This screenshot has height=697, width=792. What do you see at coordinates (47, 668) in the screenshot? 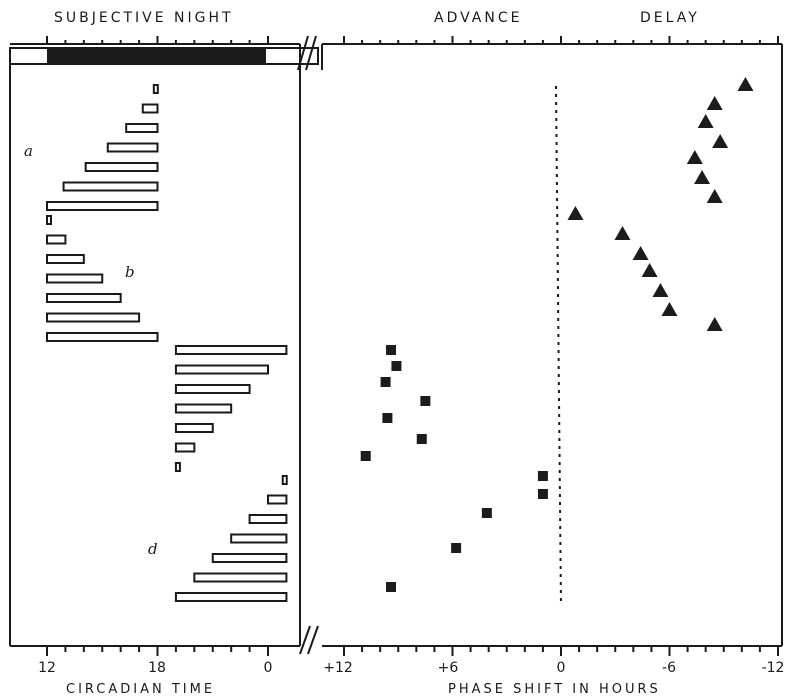
I see `tick-label-12: 12` at bounding box center [47, 668].